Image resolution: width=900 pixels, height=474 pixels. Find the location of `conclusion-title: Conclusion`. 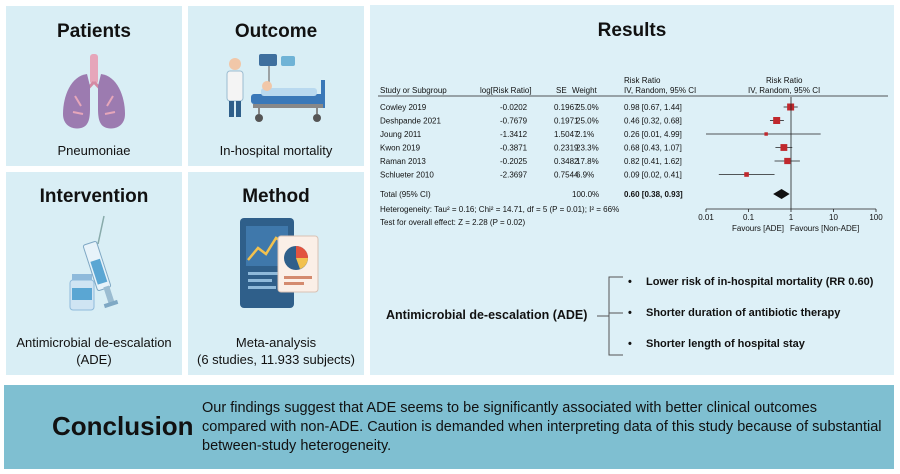

conclusion-title: Conclusion is located at coordinates (123, 426).